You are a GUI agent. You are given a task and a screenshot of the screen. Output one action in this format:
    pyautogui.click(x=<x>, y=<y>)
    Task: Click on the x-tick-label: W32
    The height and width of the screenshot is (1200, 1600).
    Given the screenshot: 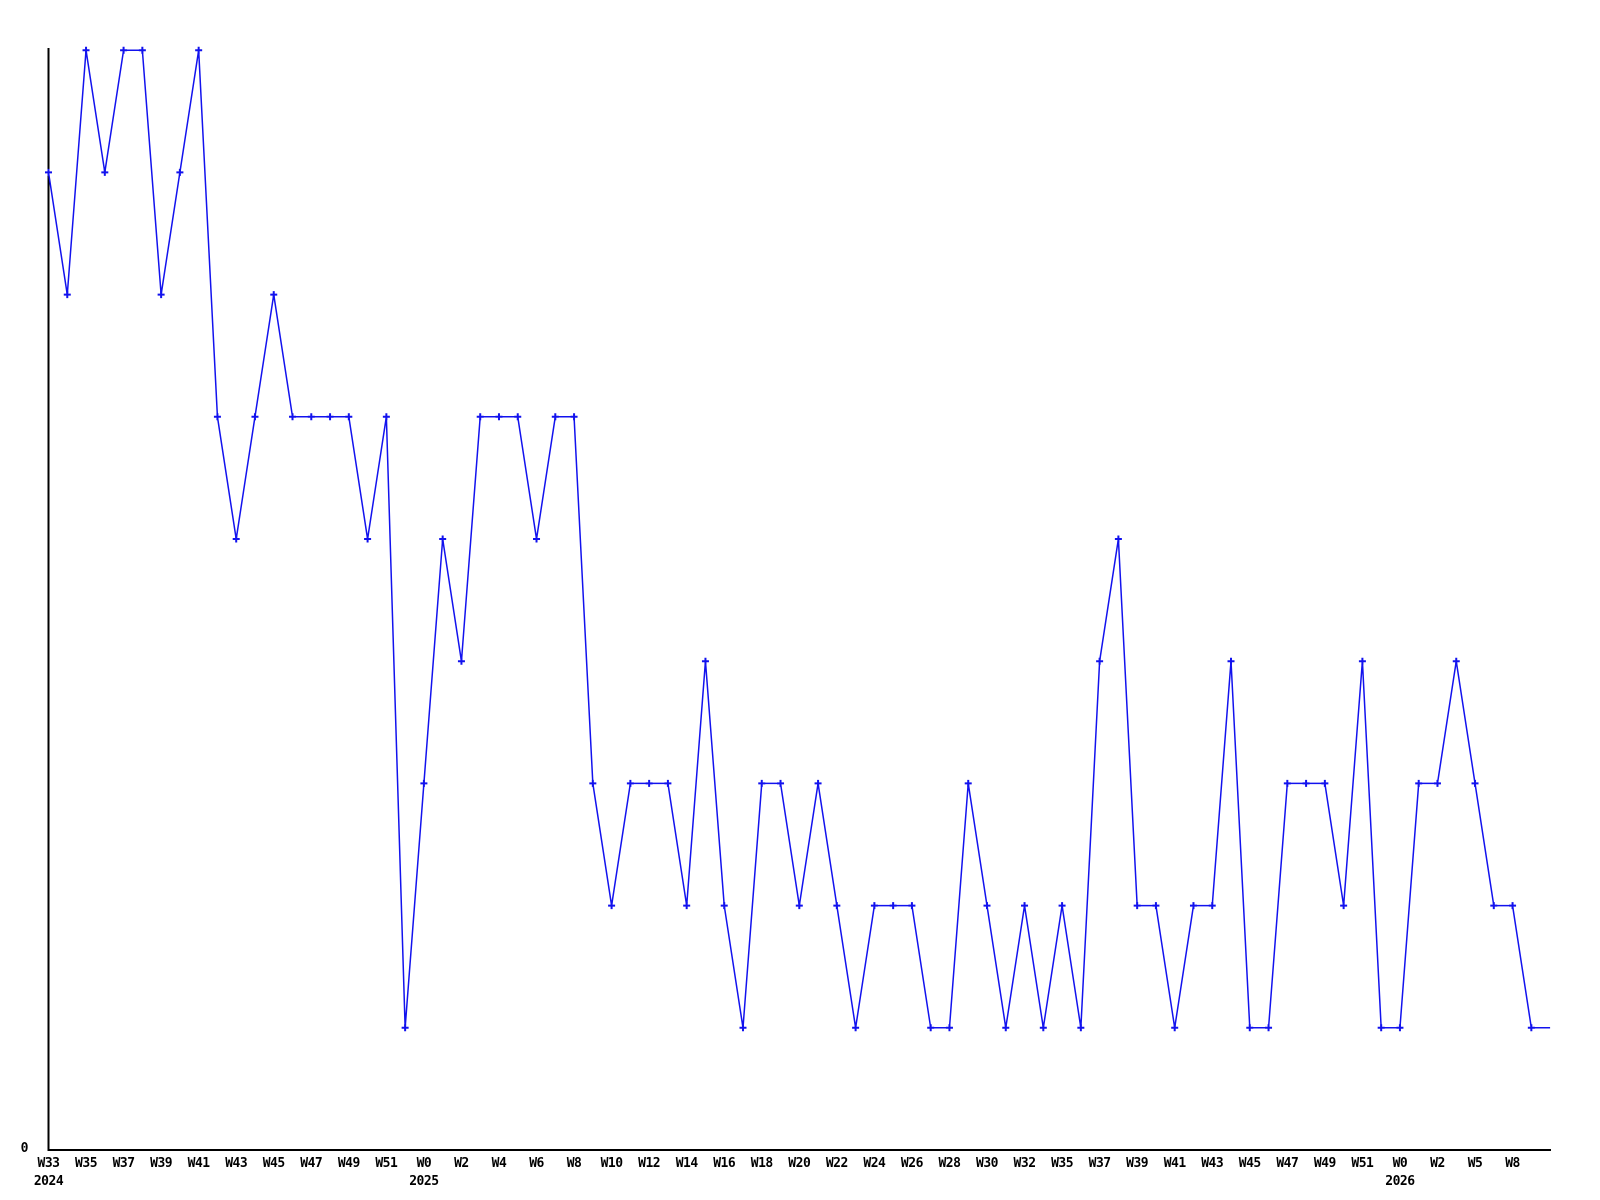 What is the action you would take?
    pyautogui.click(x=1025, y=1163)
    